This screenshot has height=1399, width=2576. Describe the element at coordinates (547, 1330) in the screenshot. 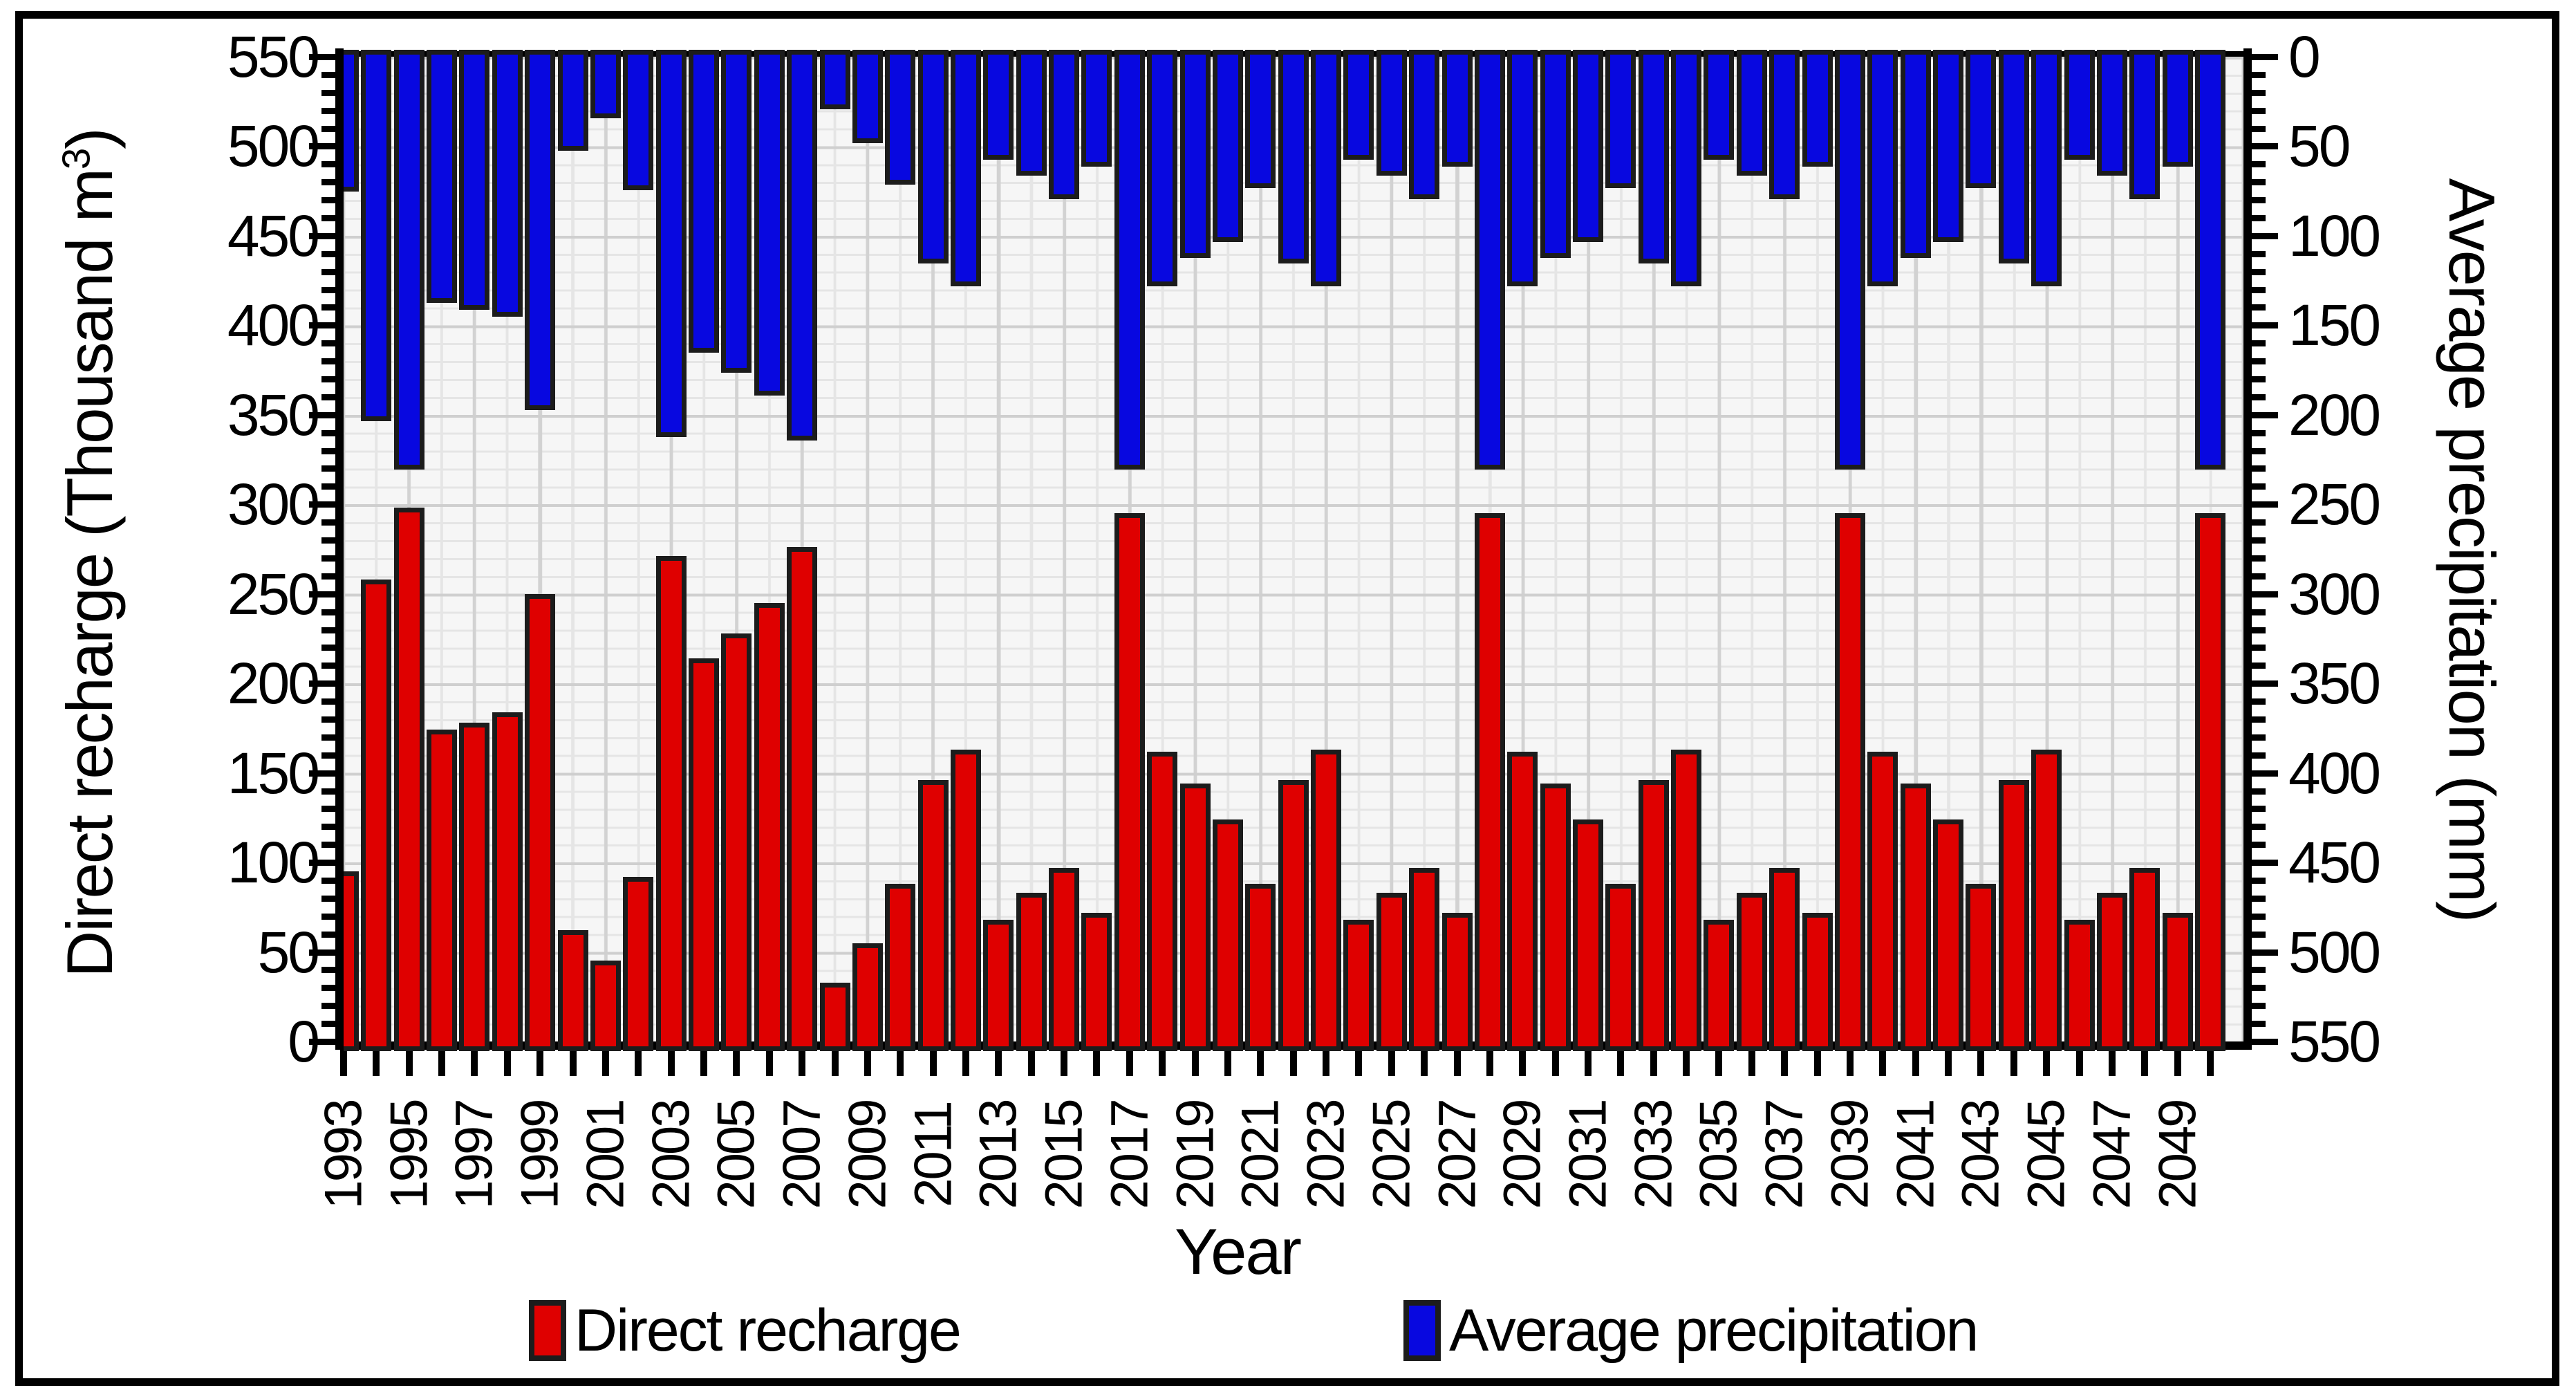

I see `direct-recharge-swatch-icon` at that location.